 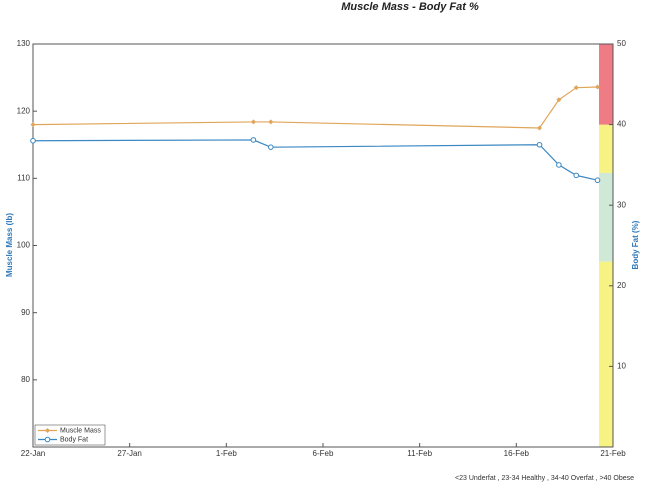 I want to click on y-tick-label: 120, so click(x=24, y=110).